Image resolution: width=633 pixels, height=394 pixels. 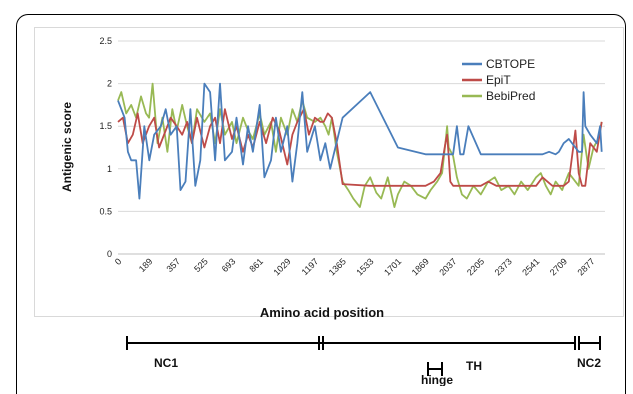 What do you see at coordinates (530, 266) in the screenshot?
I see `x-tick-label: 2541` at bounding box center [530, 266].